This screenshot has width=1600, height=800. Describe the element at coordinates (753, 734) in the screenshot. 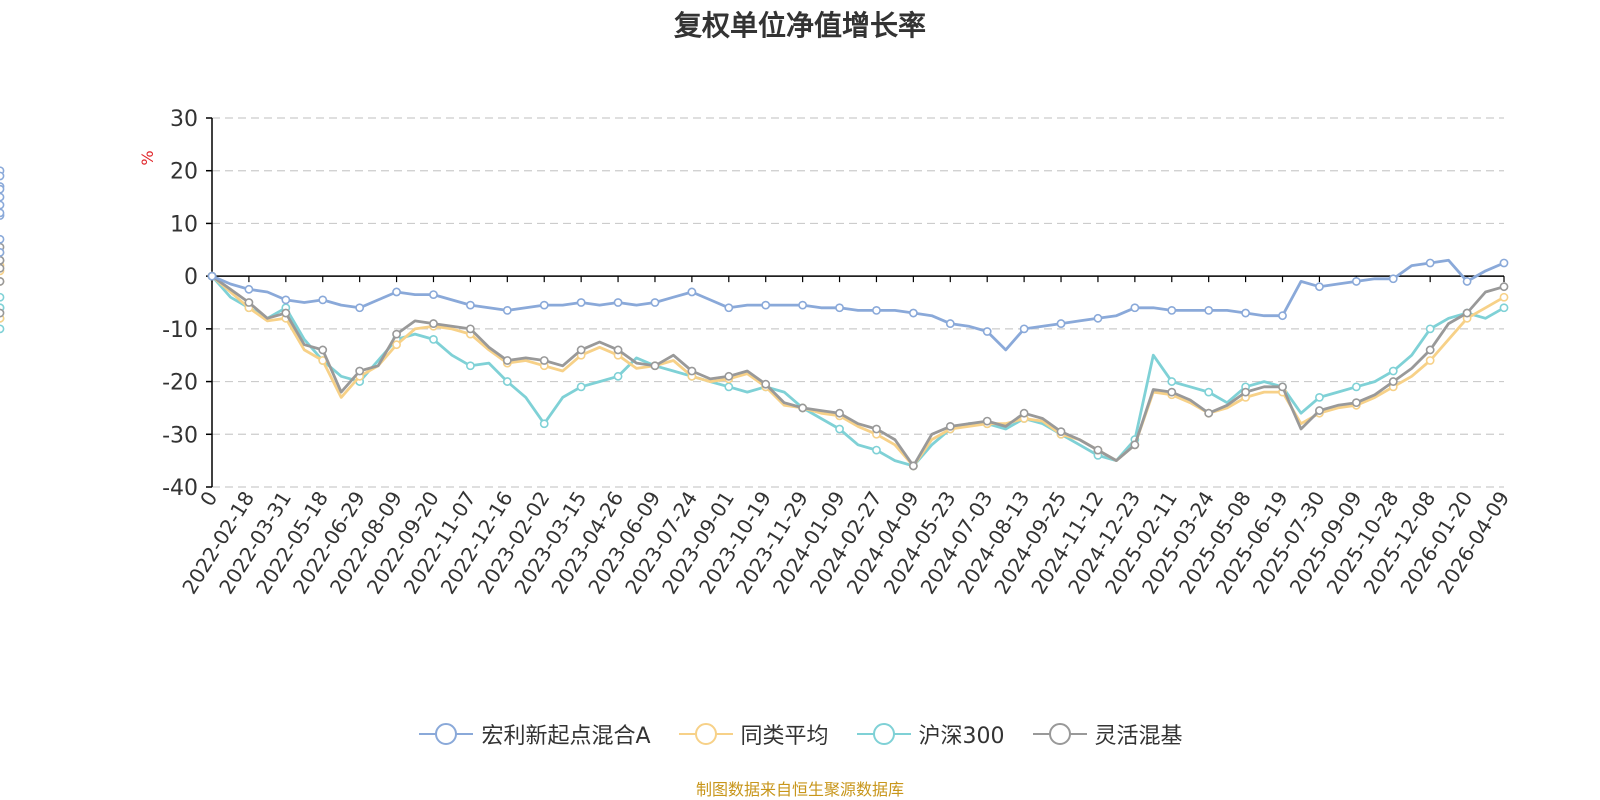

I see `legend-item: 同类平均` at that location.